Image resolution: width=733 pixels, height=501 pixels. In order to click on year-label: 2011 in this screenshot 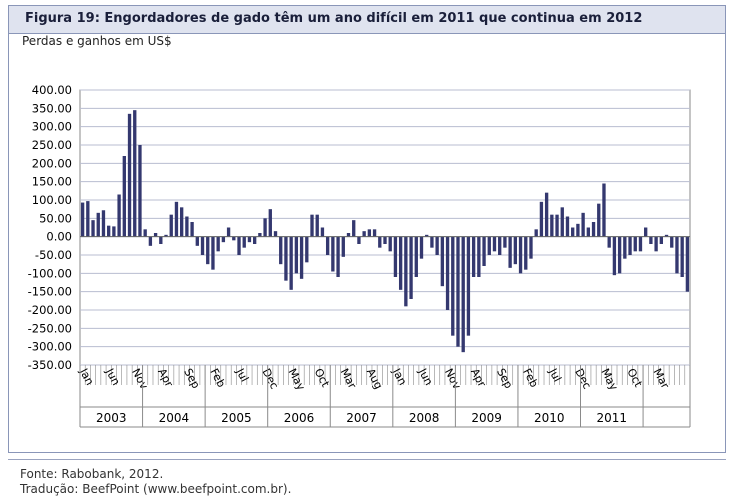, I will do `click(612, 418)`.